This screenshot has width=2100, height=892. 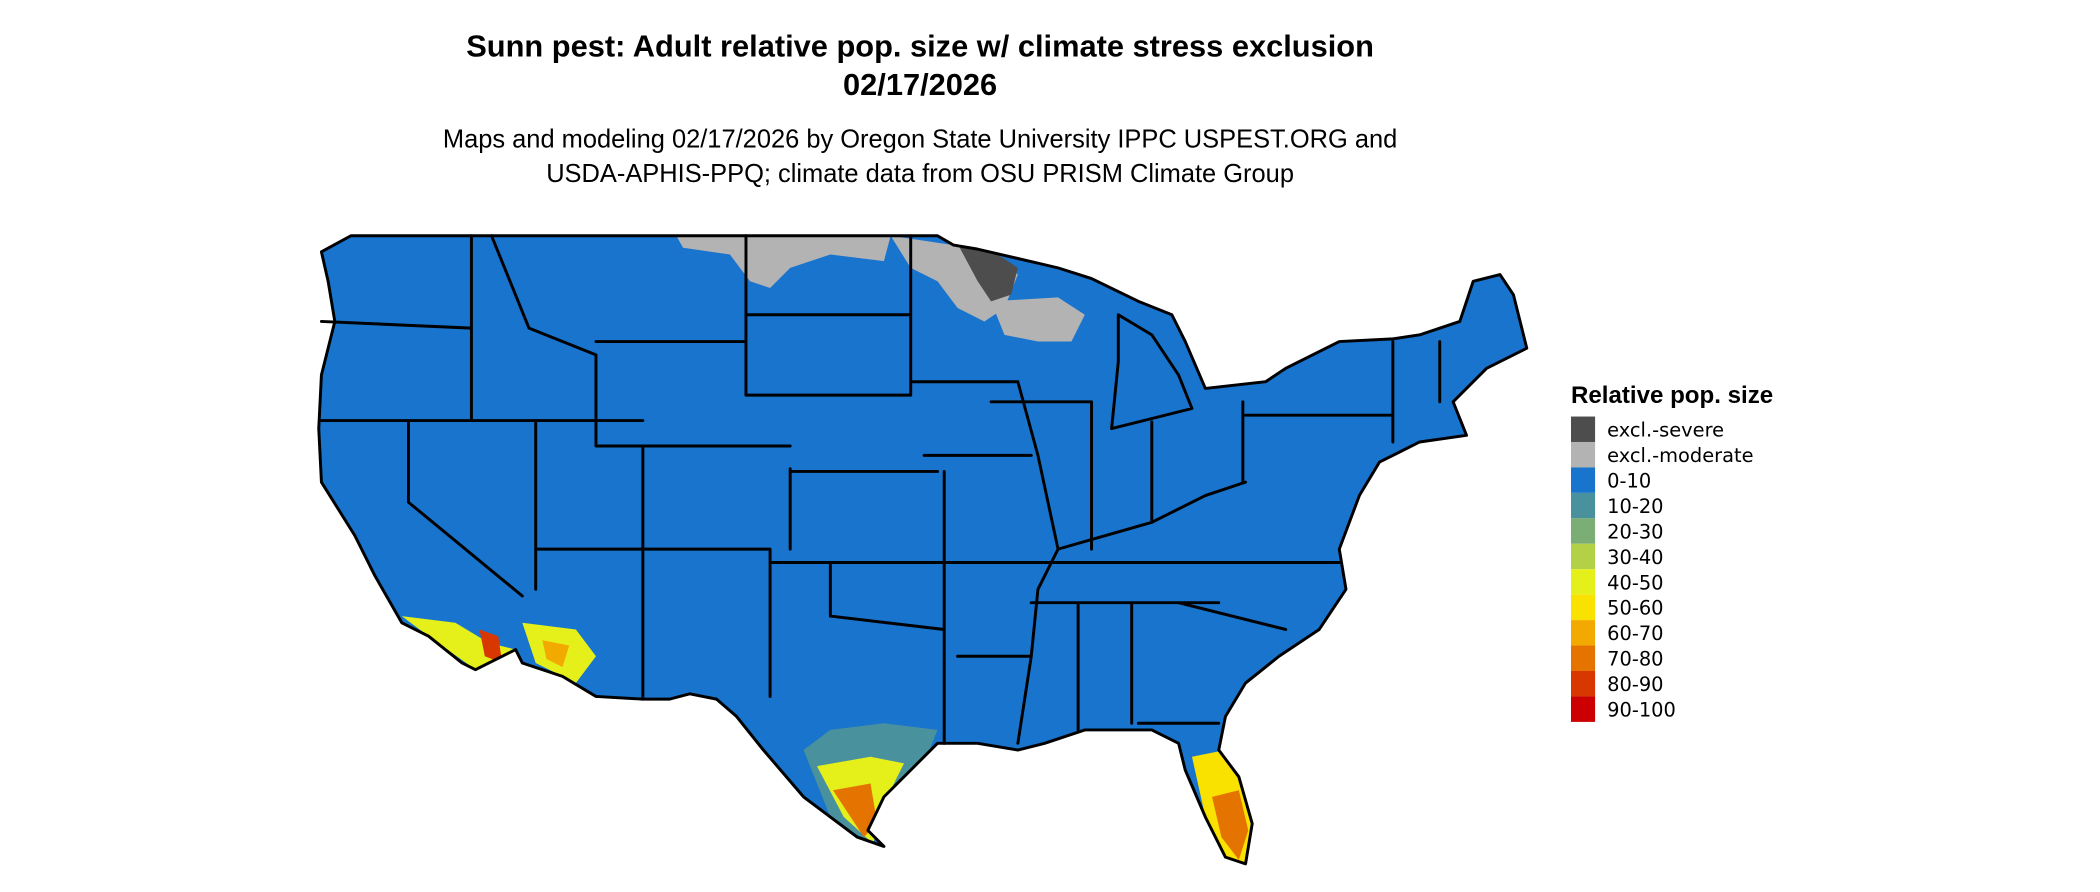 I want to click on legend-label: 0-10, so click(x=1629, y=481).